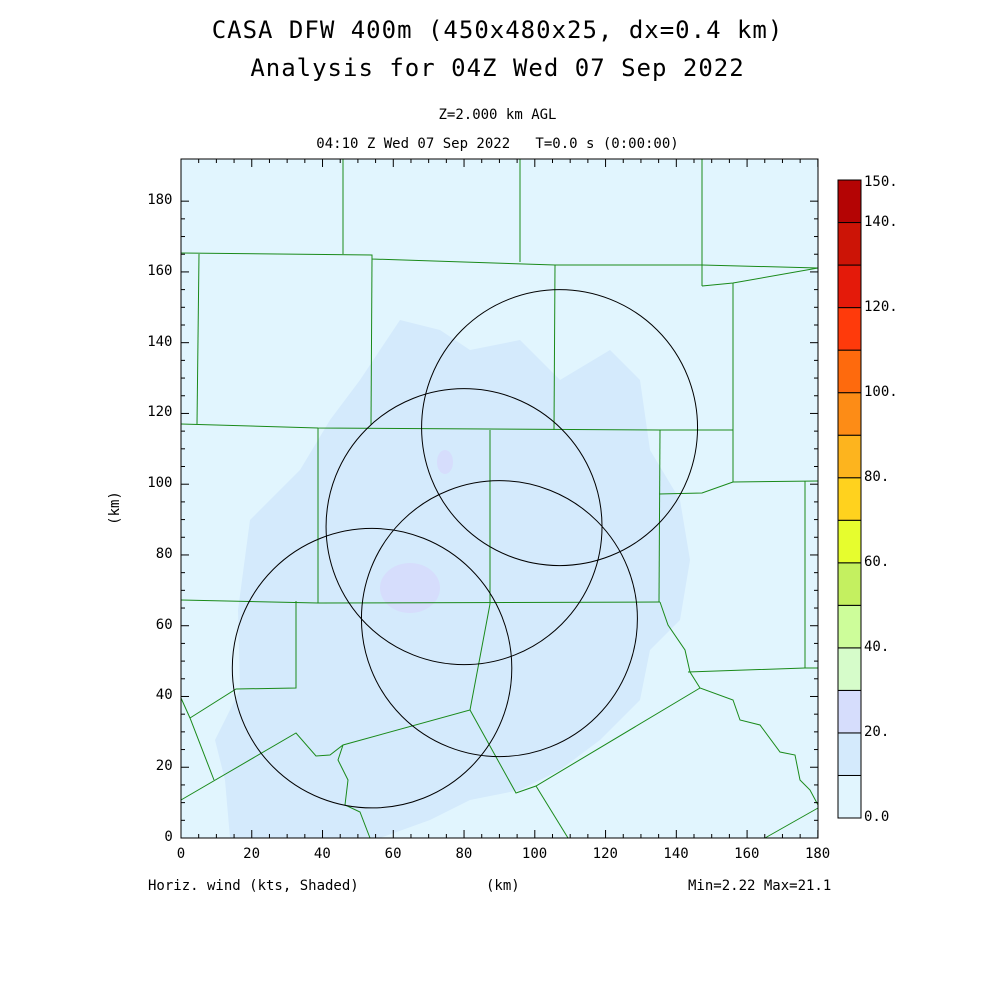 This screenshot has width=1000, height=1000. Describe the element at coordinates (253, 886) in the screenshot. I see `field-label: Horiz. wind (kts, Shaded)` at that location.